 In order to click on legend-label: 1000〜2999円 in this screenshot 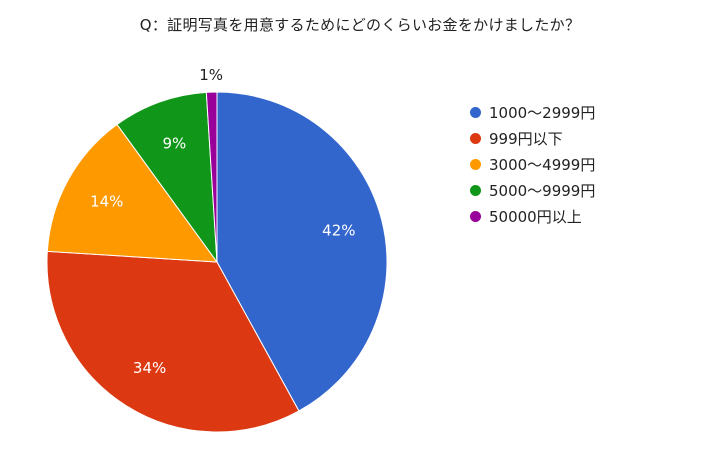, I will do `click(542, 112)`.